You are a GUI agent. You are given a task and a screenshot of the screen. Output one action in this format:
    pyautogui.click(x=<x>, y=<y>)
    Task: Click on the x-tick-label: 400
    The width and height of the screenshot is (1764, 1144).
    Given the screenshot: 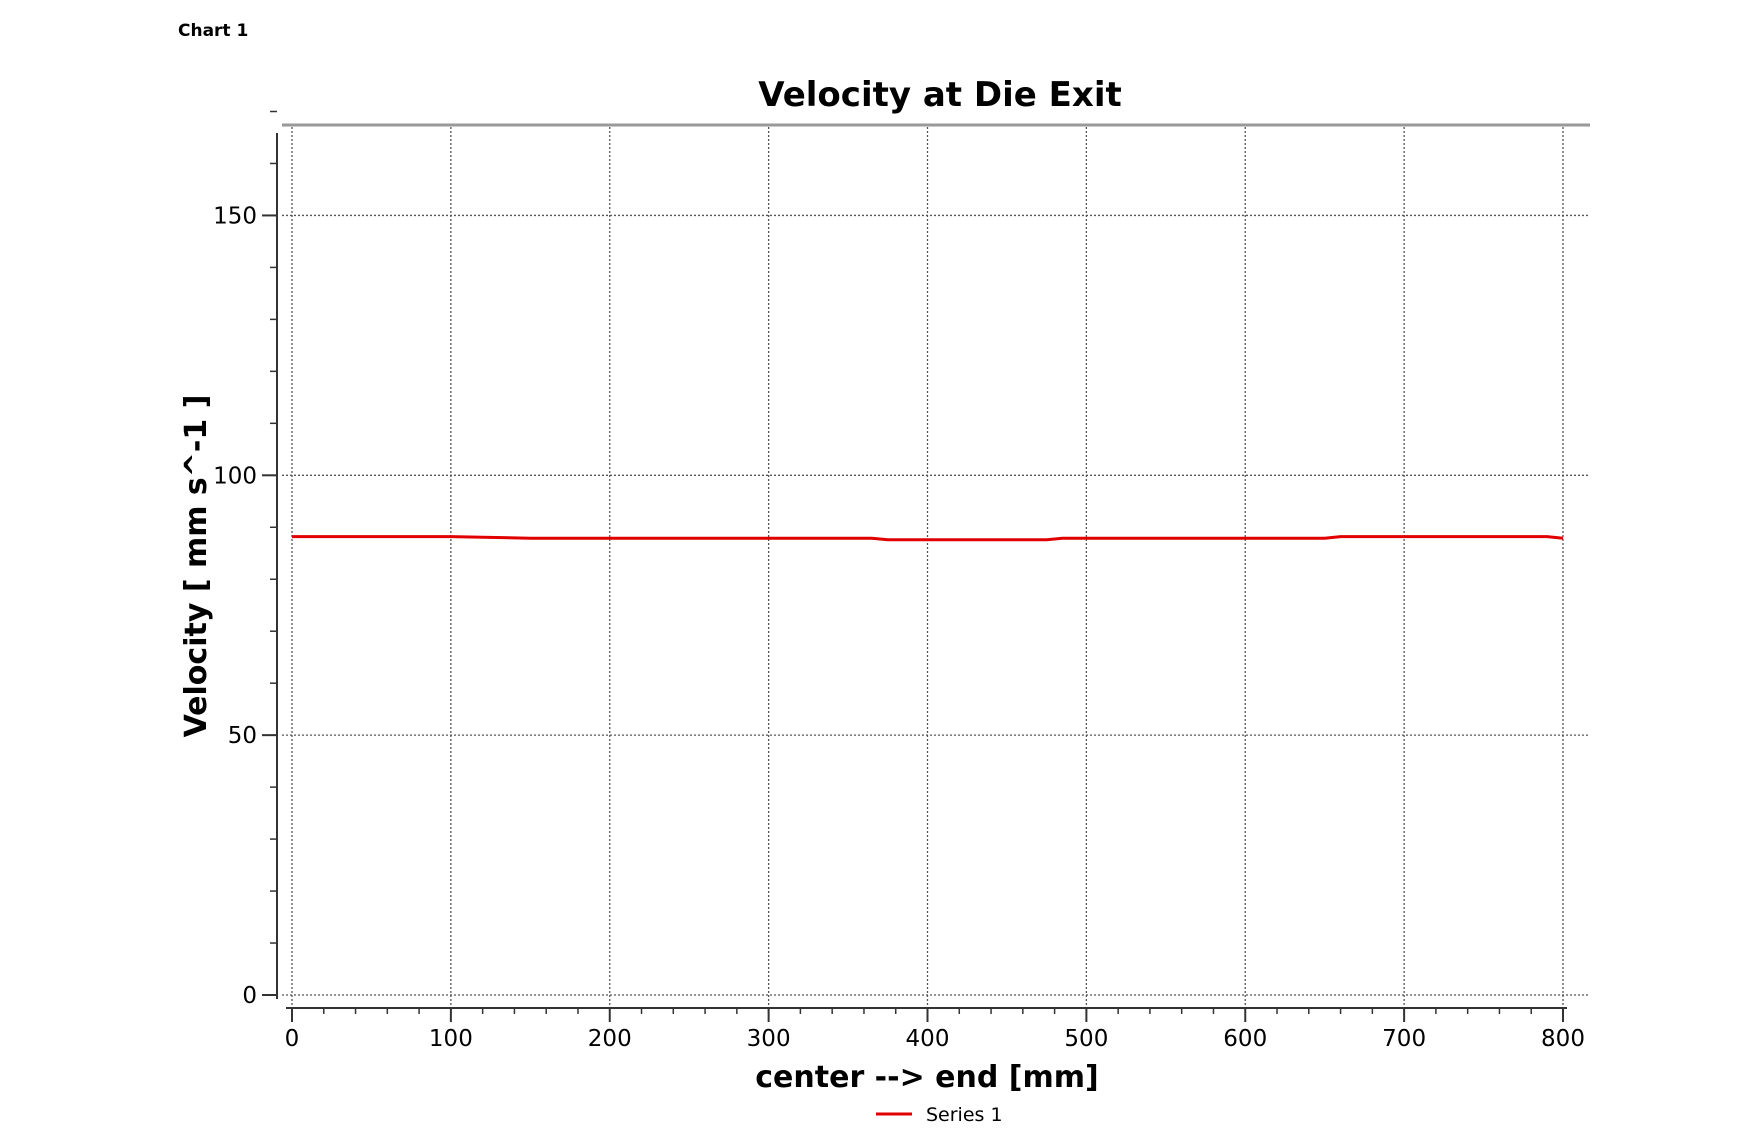 What is the action you would take?
    pyautogui.click(x=928, y=1039)
    